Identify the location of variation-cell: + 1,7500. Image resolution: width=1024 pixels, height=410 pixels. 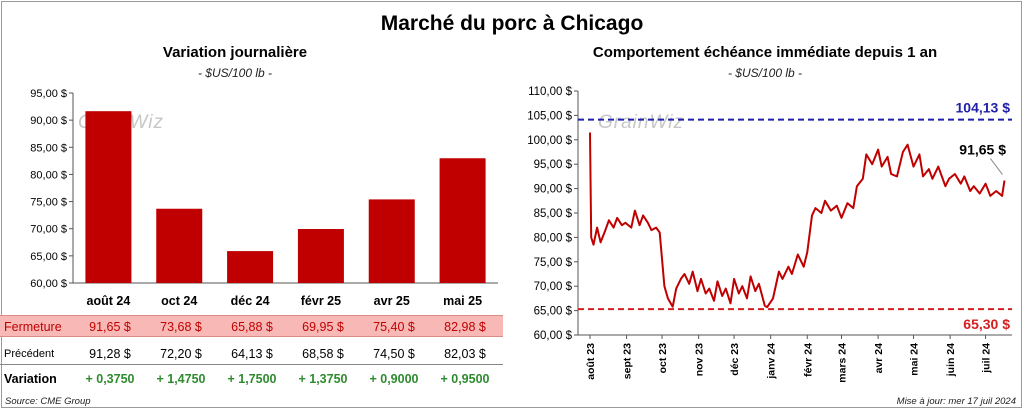
(252, 379).